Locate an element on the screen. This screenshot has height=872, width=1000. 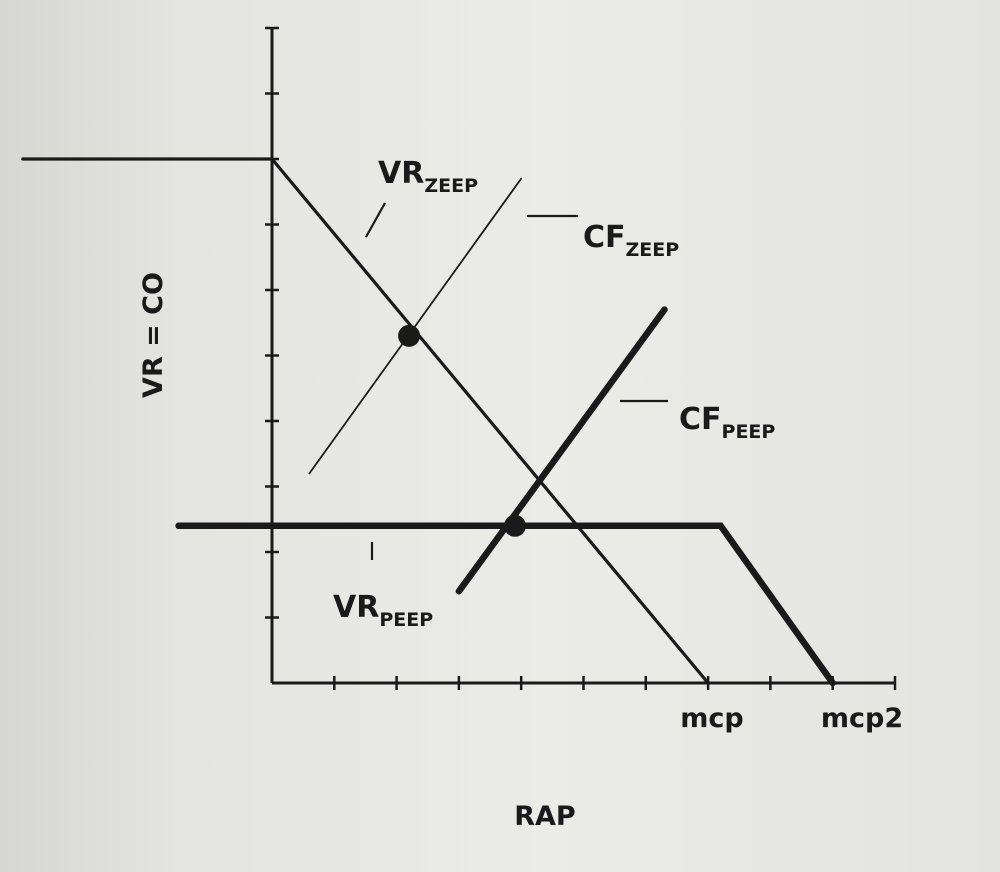
series-label-cf-zeep: CFZEEP is located at coordinates (631, 240).